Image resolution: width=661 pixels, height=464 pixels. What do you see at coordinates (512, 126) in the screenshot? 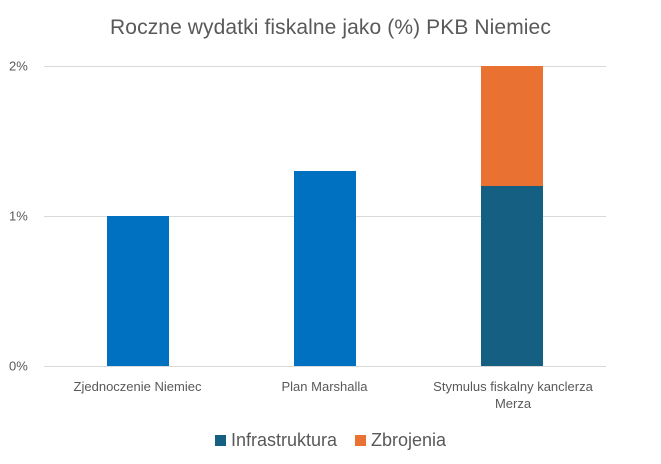
I see `segment-zbrojenia` at bounding box center [512, 126].